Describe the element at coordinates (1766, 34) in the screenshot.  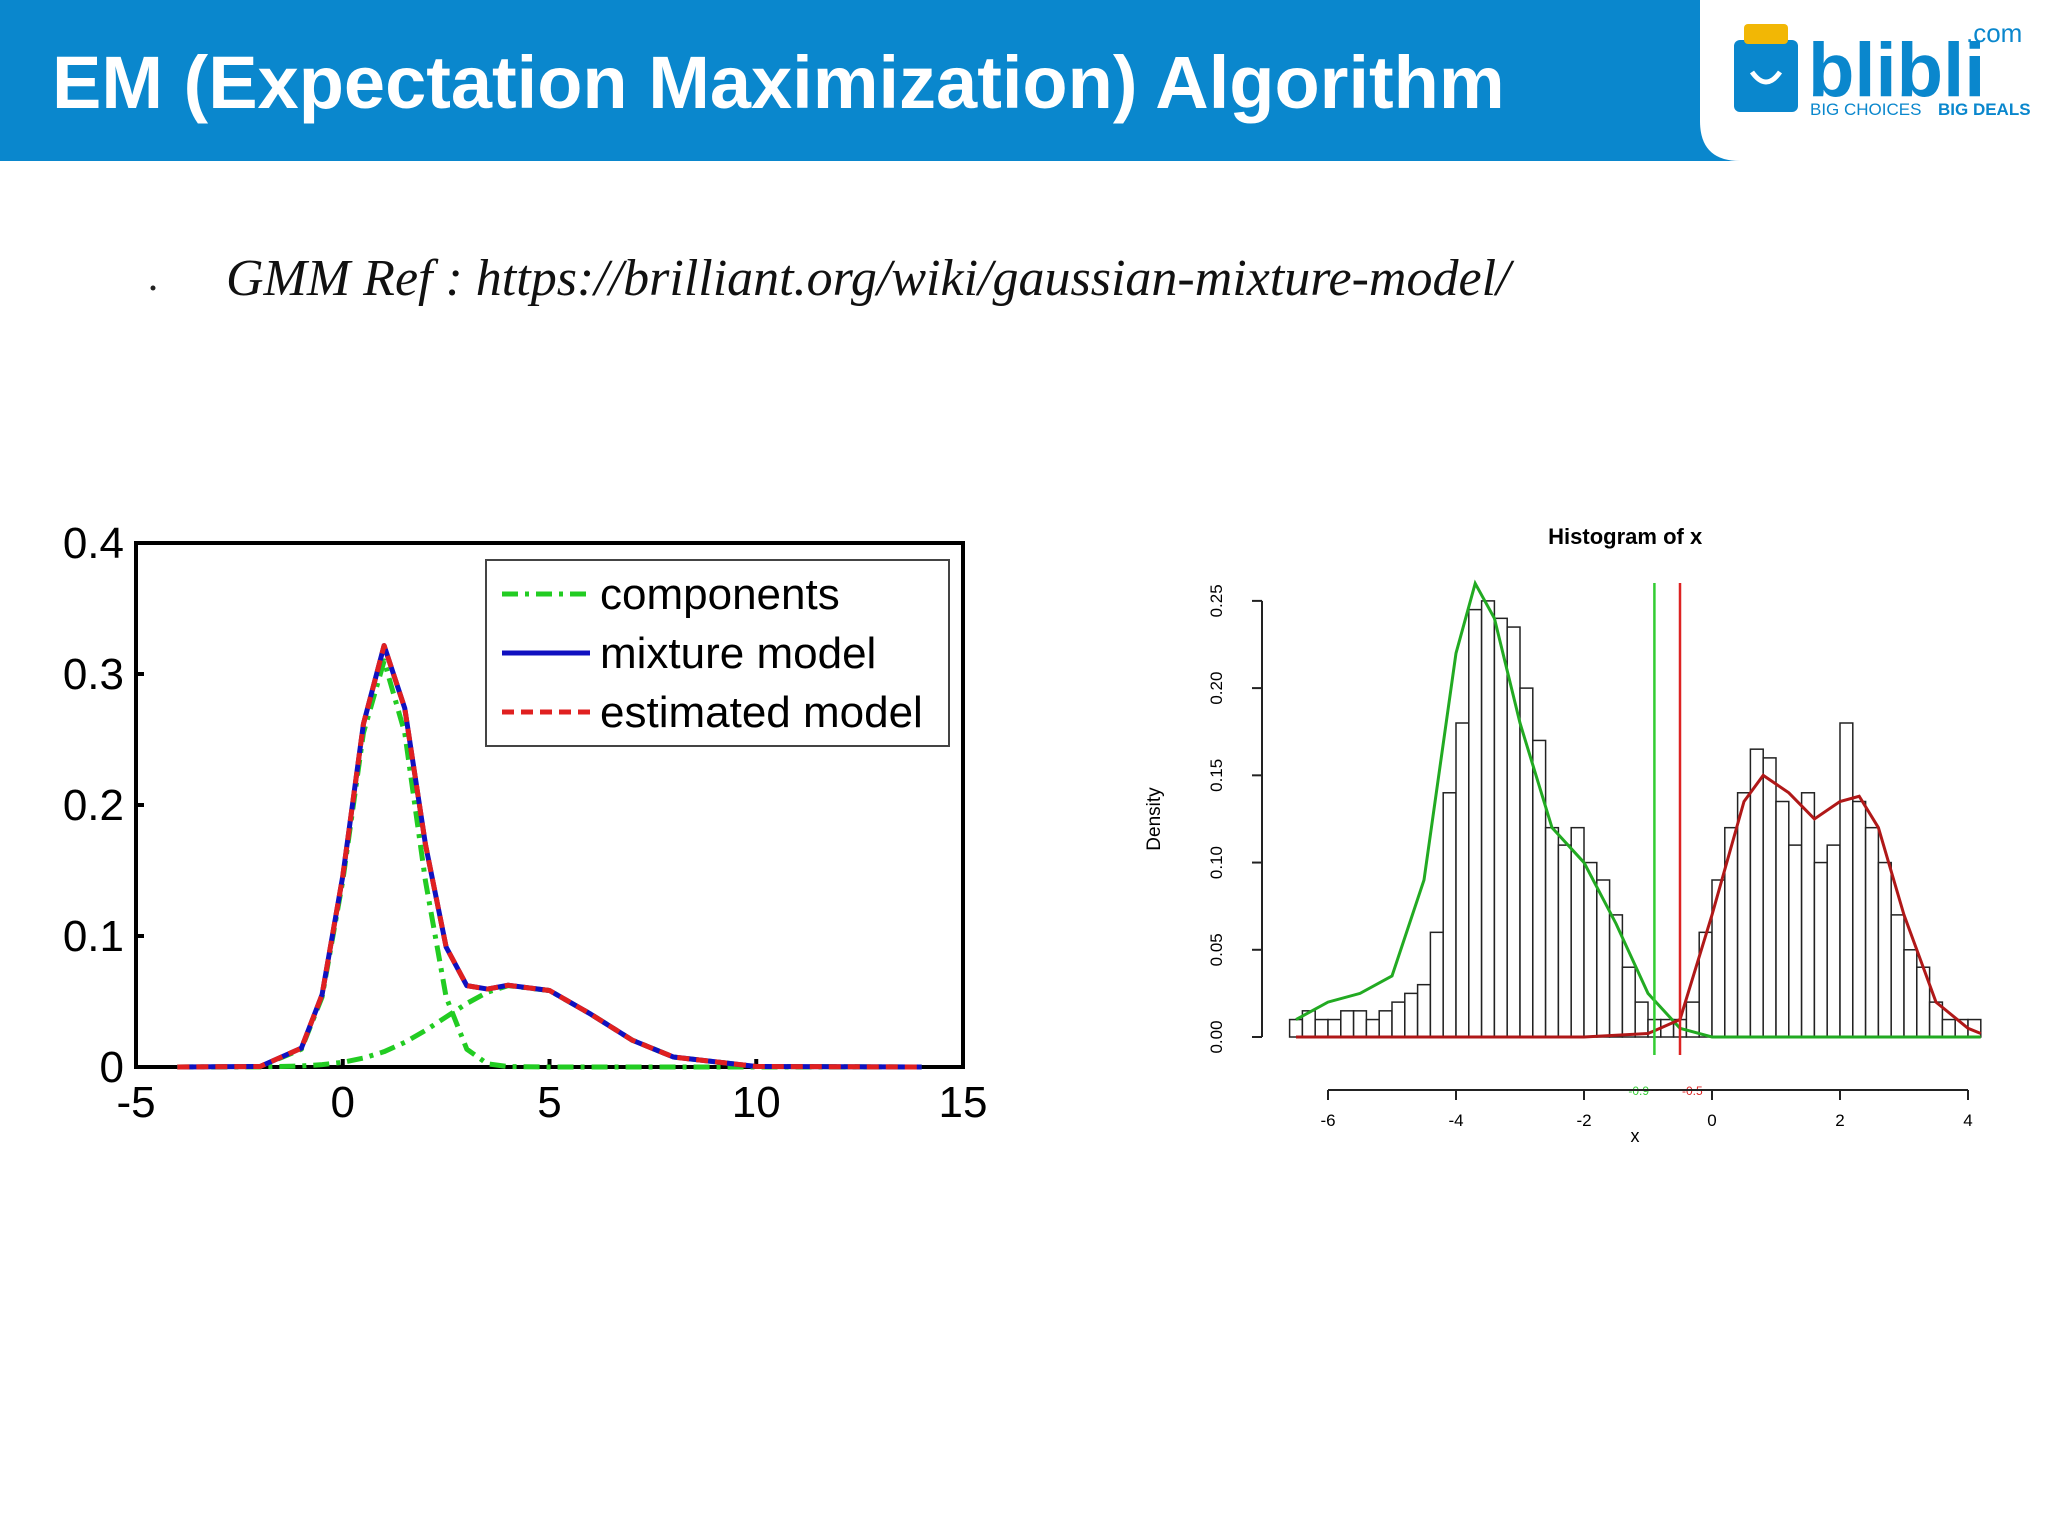
I see `logo-gift` at that location.